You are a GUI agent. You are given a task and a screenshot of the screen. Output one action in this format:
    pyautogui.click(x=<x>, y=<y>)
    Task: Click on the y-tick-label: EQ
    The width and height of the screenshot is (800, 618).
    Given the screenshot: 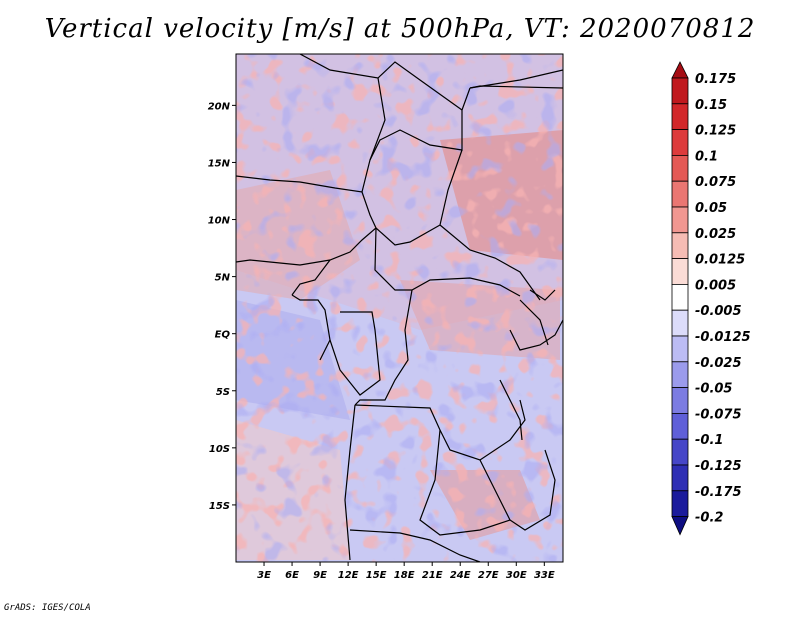 What is the action you would take?
    pyautogui.click(x=223, y=335)
    